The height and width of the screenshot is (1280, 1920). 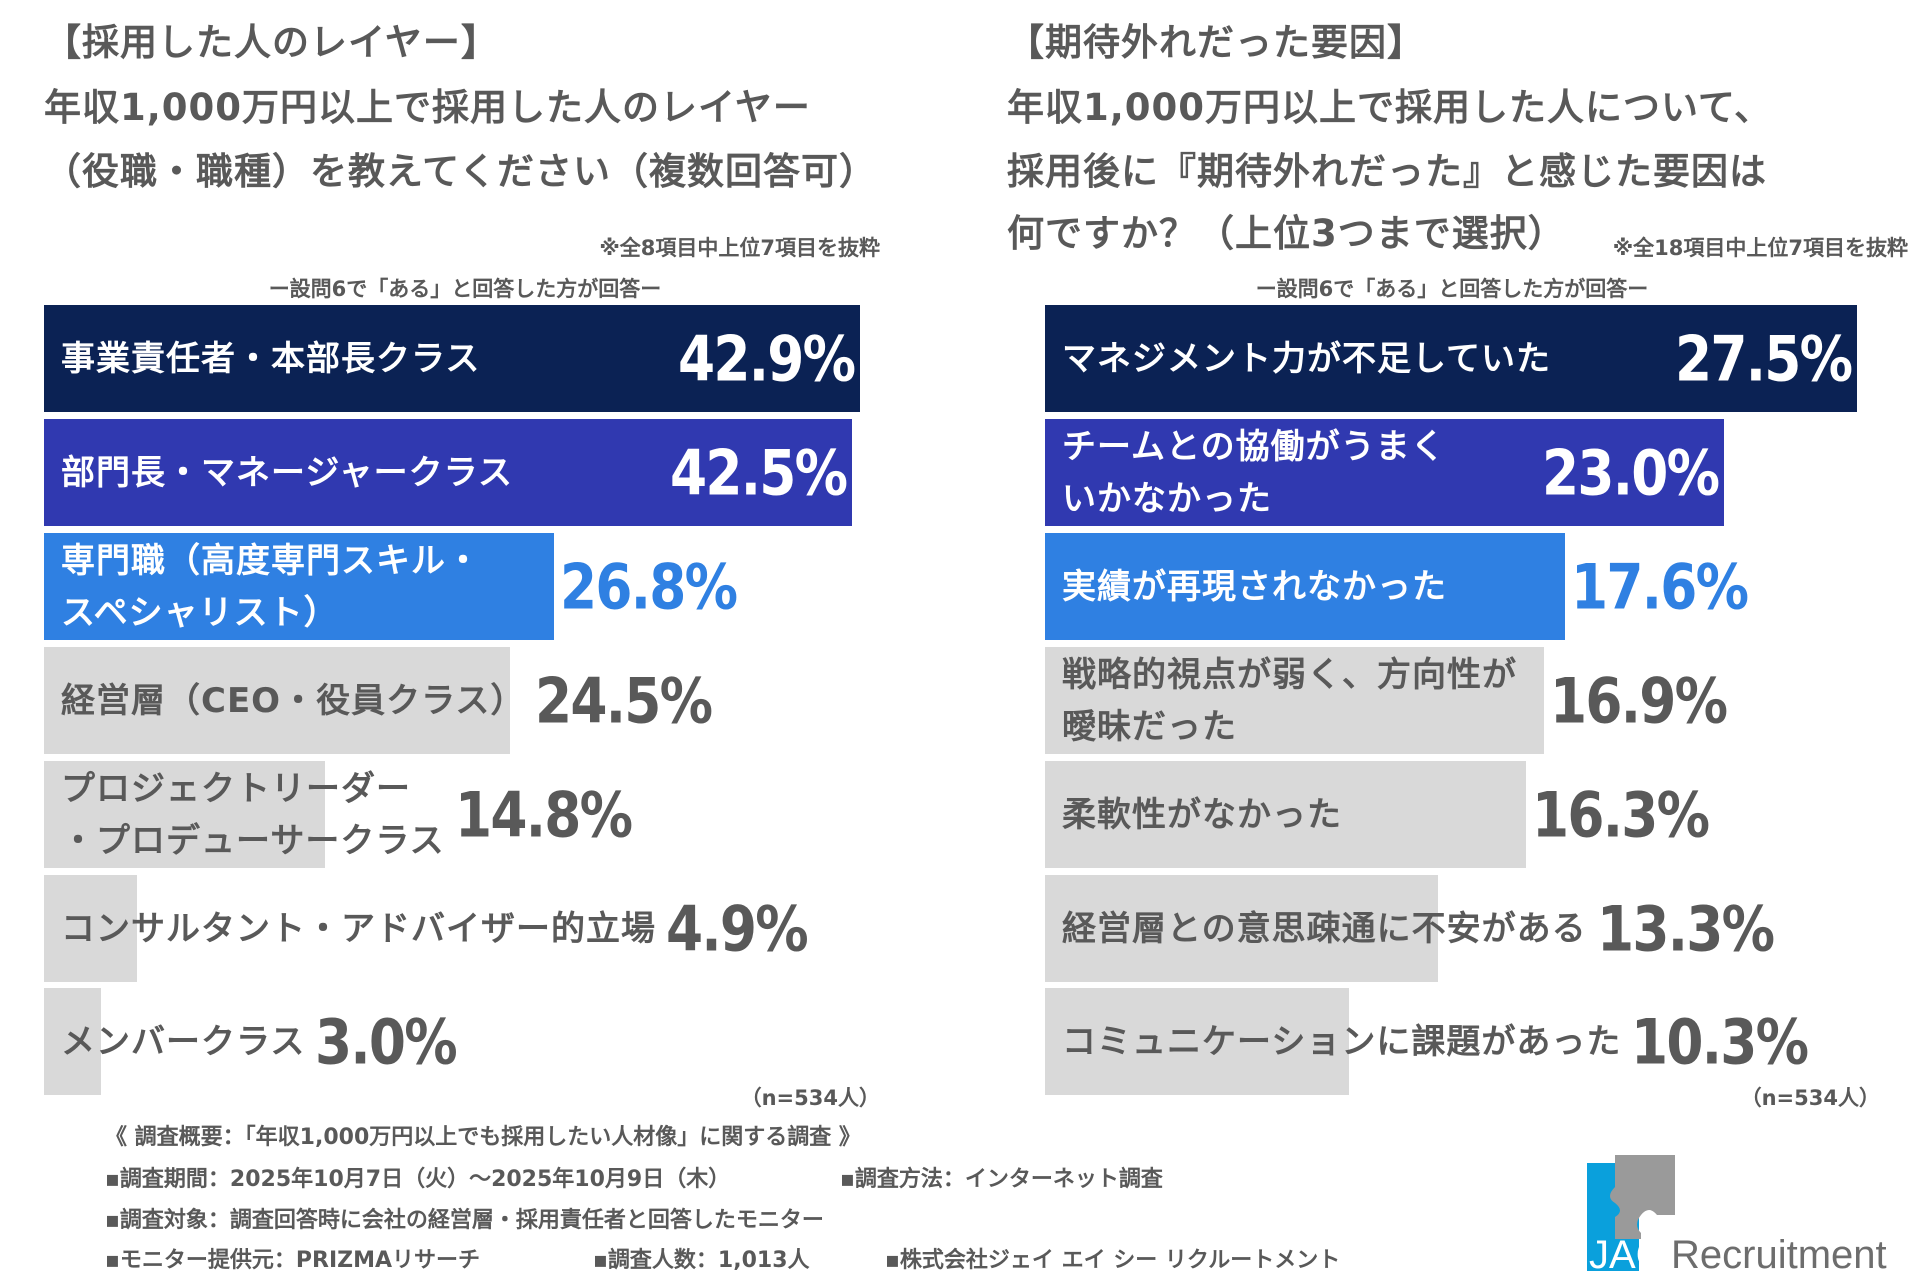 I want to click on bar-label: コミュニケーションに課題があった, so click(x=1342, y=1041).